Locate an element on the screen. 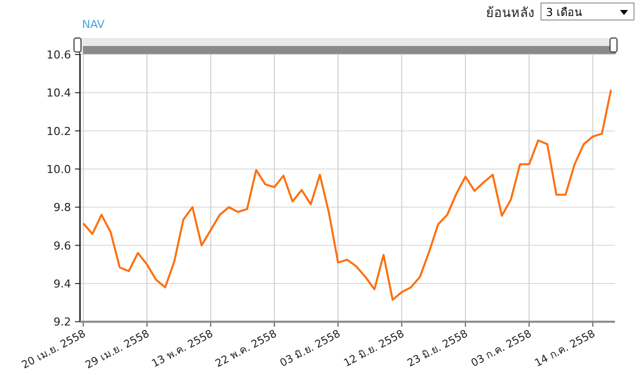 The image size is (640, 375). dropdown: 3 เดือน is located at coordinates (587, 11).